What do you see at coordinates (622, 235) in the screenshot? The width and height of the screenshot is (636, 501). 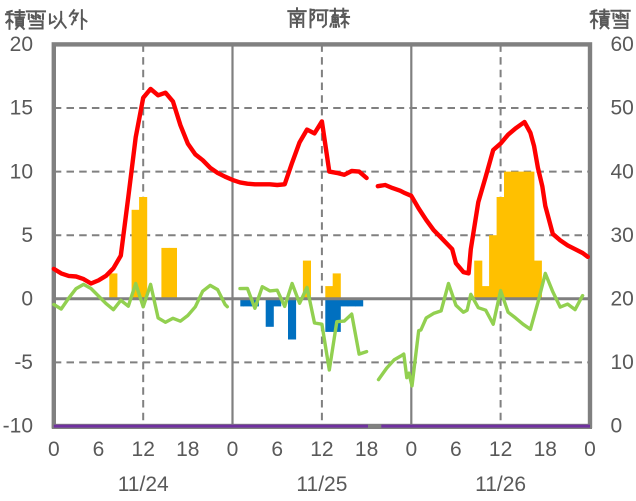 I see `svg-text: 30` at bounding box center [622, 235].